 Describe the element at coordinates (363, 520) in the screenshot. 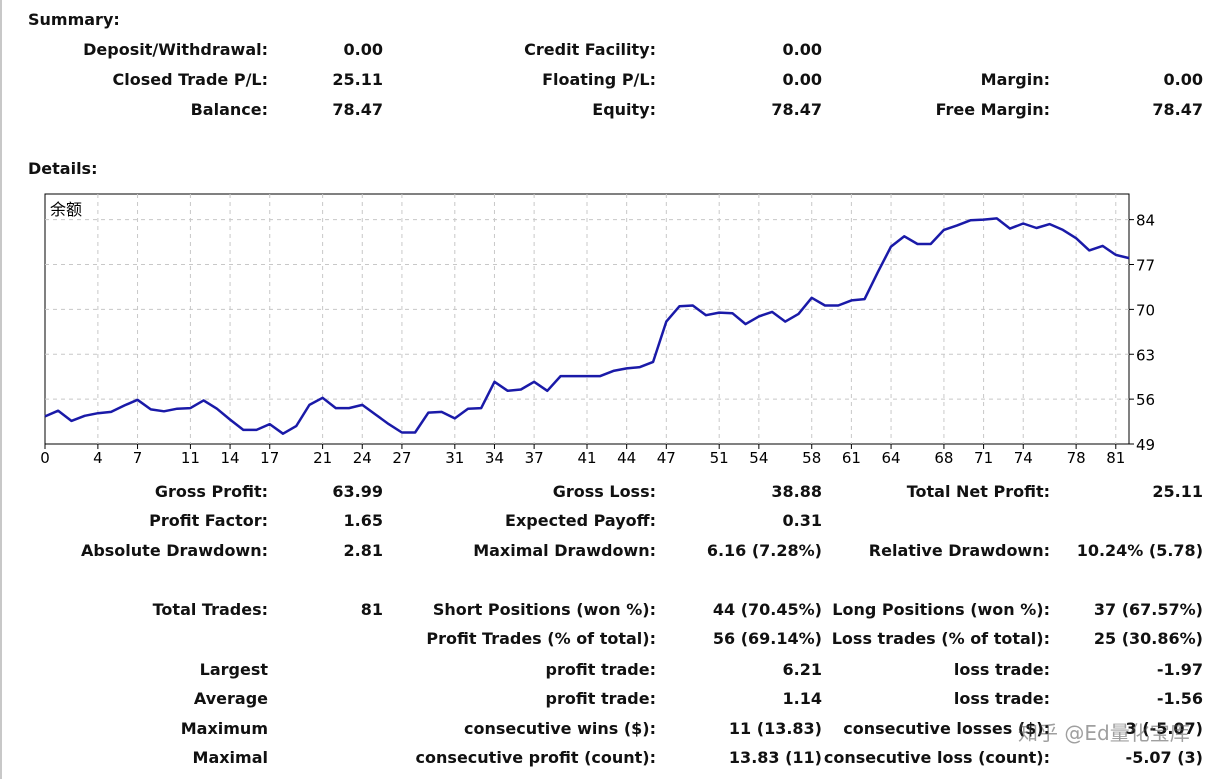

I see `details-value: 1.65` at that location.